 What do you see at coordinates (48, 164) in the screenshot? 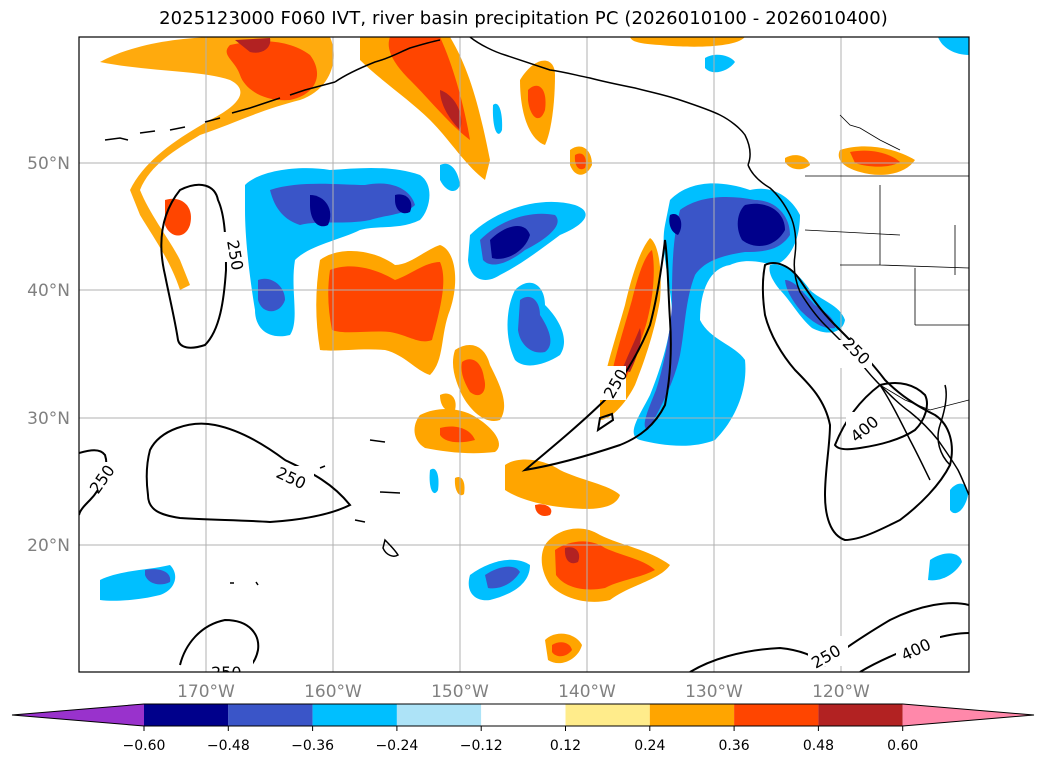
I see `lat-label-50n: 50°N` at bounding box center [48, 164].